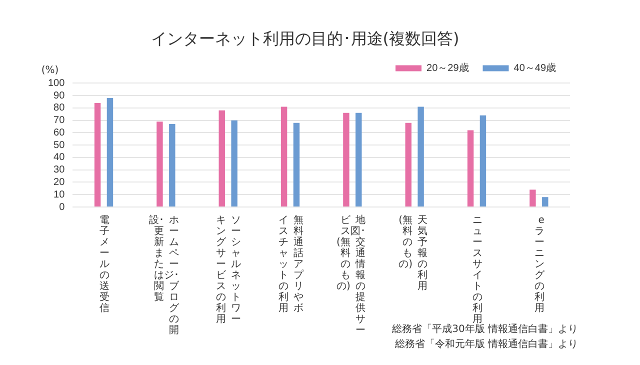  I want to click on category-label: ニュースサイトの利用, so click(477, 270).